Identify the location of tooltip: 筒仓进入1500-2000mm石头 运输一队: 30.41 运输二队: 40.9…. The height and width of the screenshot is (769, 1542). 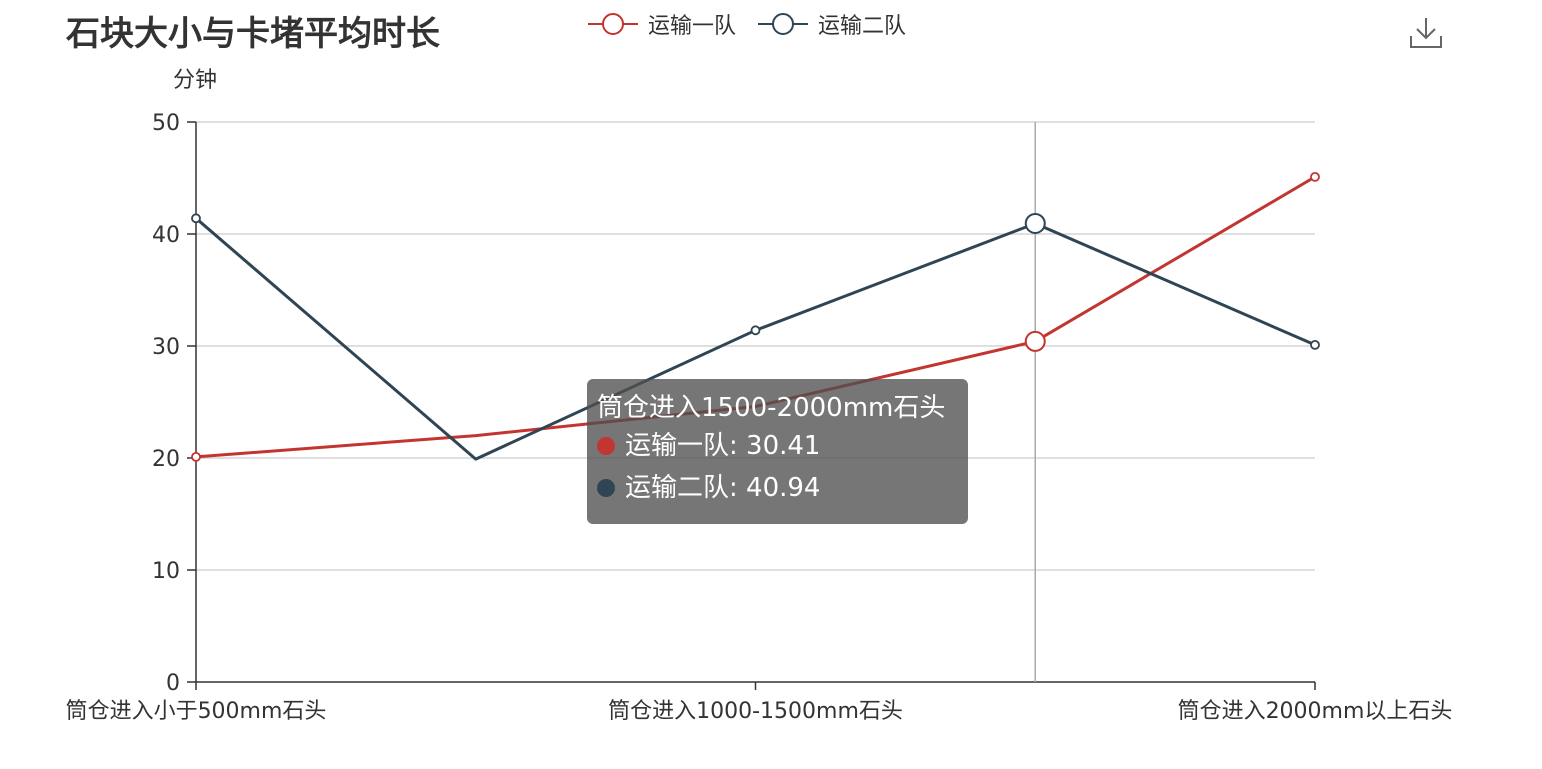
(777, 451).